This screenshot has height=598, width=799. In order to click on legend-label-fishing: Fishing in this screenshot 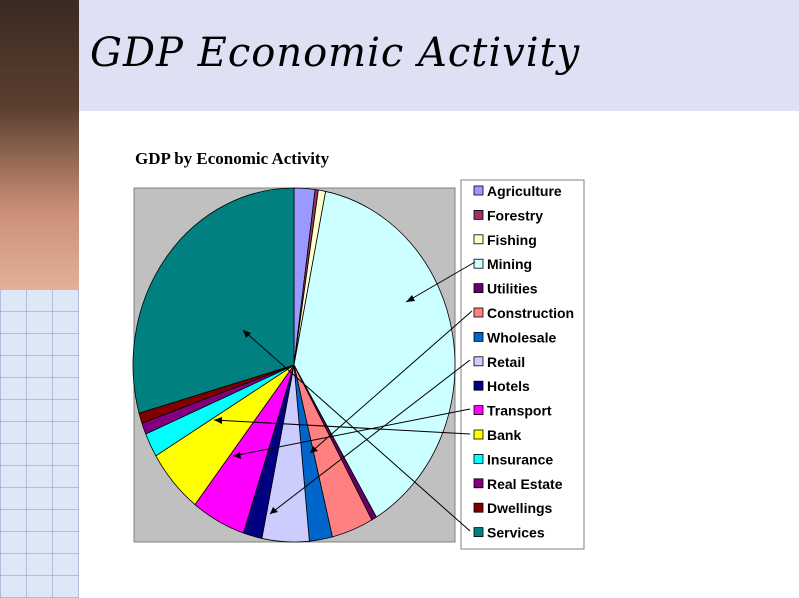, I will do `click(512, 240)`.